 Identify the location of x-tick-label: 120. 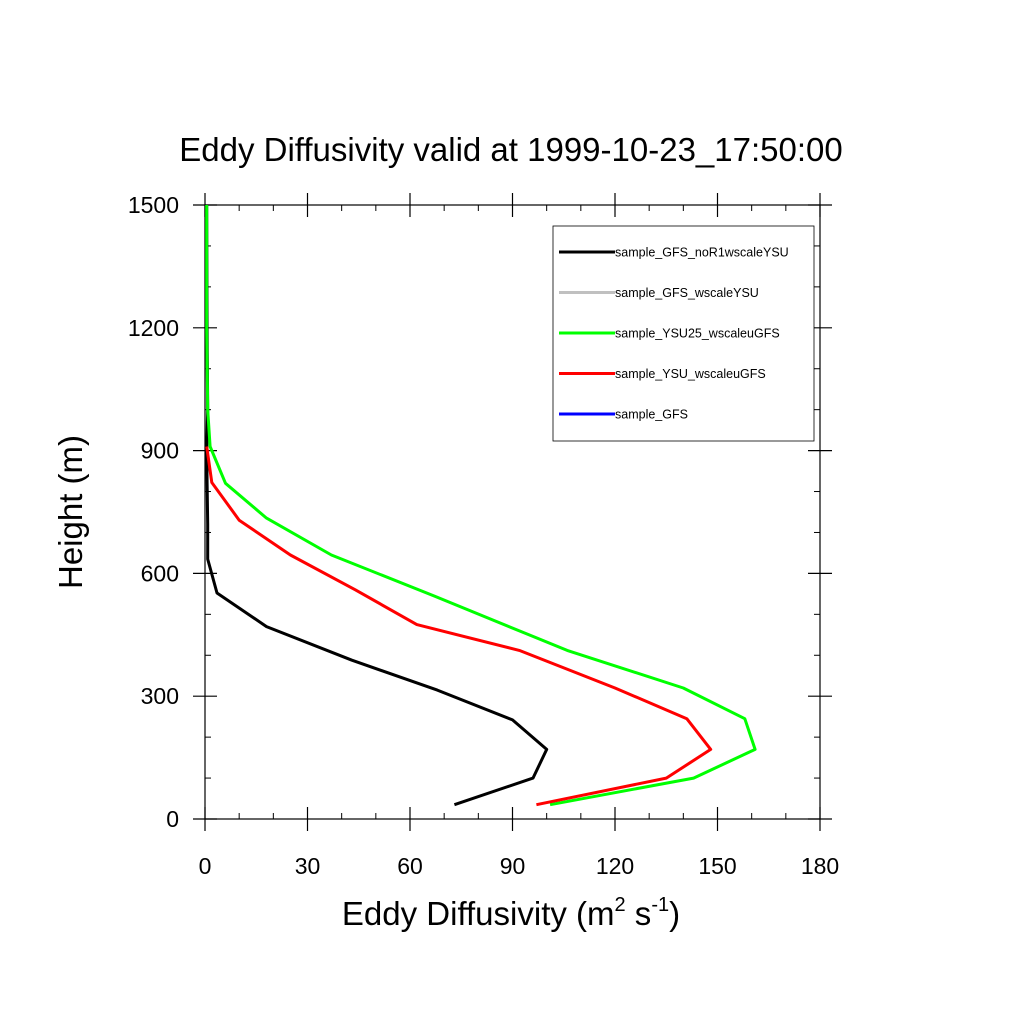
(615, 866).